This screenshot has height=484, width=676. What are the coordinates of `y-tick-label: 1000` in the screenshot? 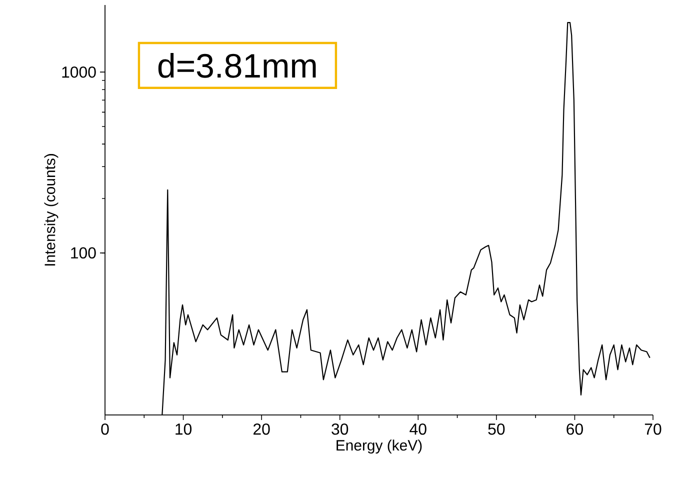 It's located at (79, 72).